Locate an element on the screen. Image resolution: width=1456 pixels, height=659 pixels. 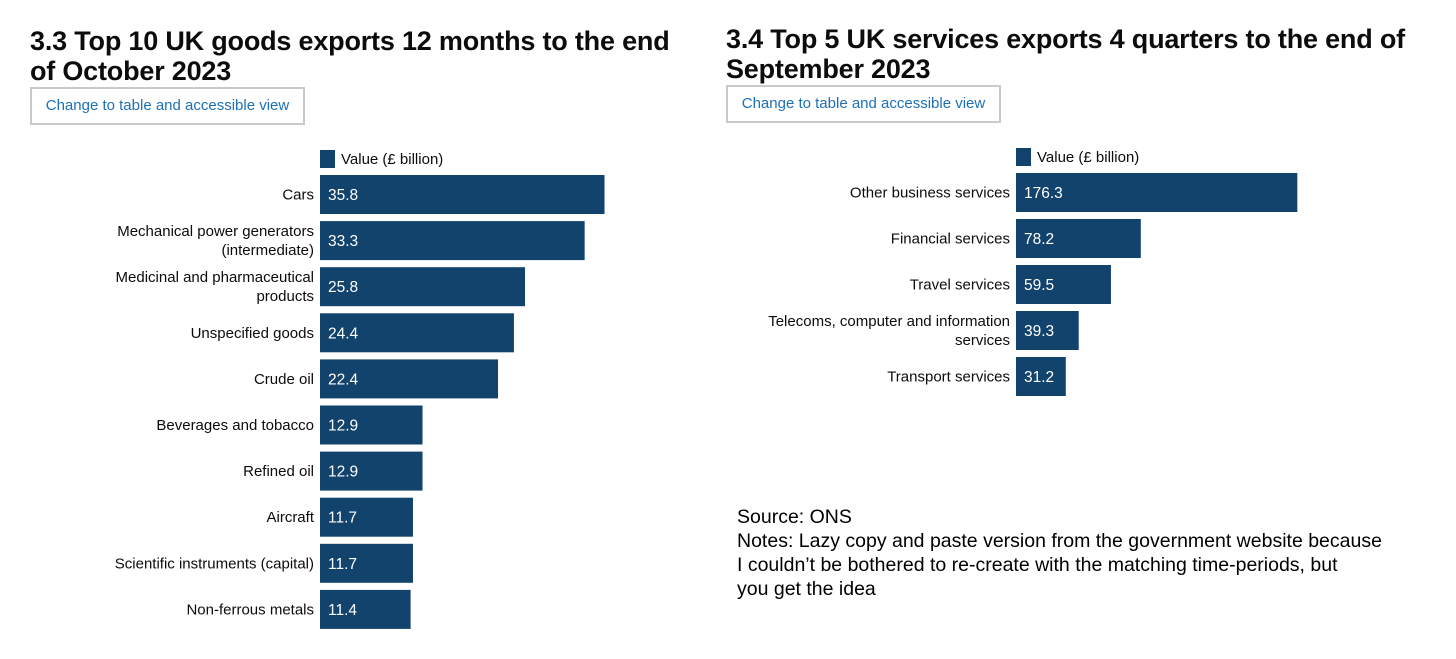
data-label: 39.3 is located at coordinates (1039, 331).